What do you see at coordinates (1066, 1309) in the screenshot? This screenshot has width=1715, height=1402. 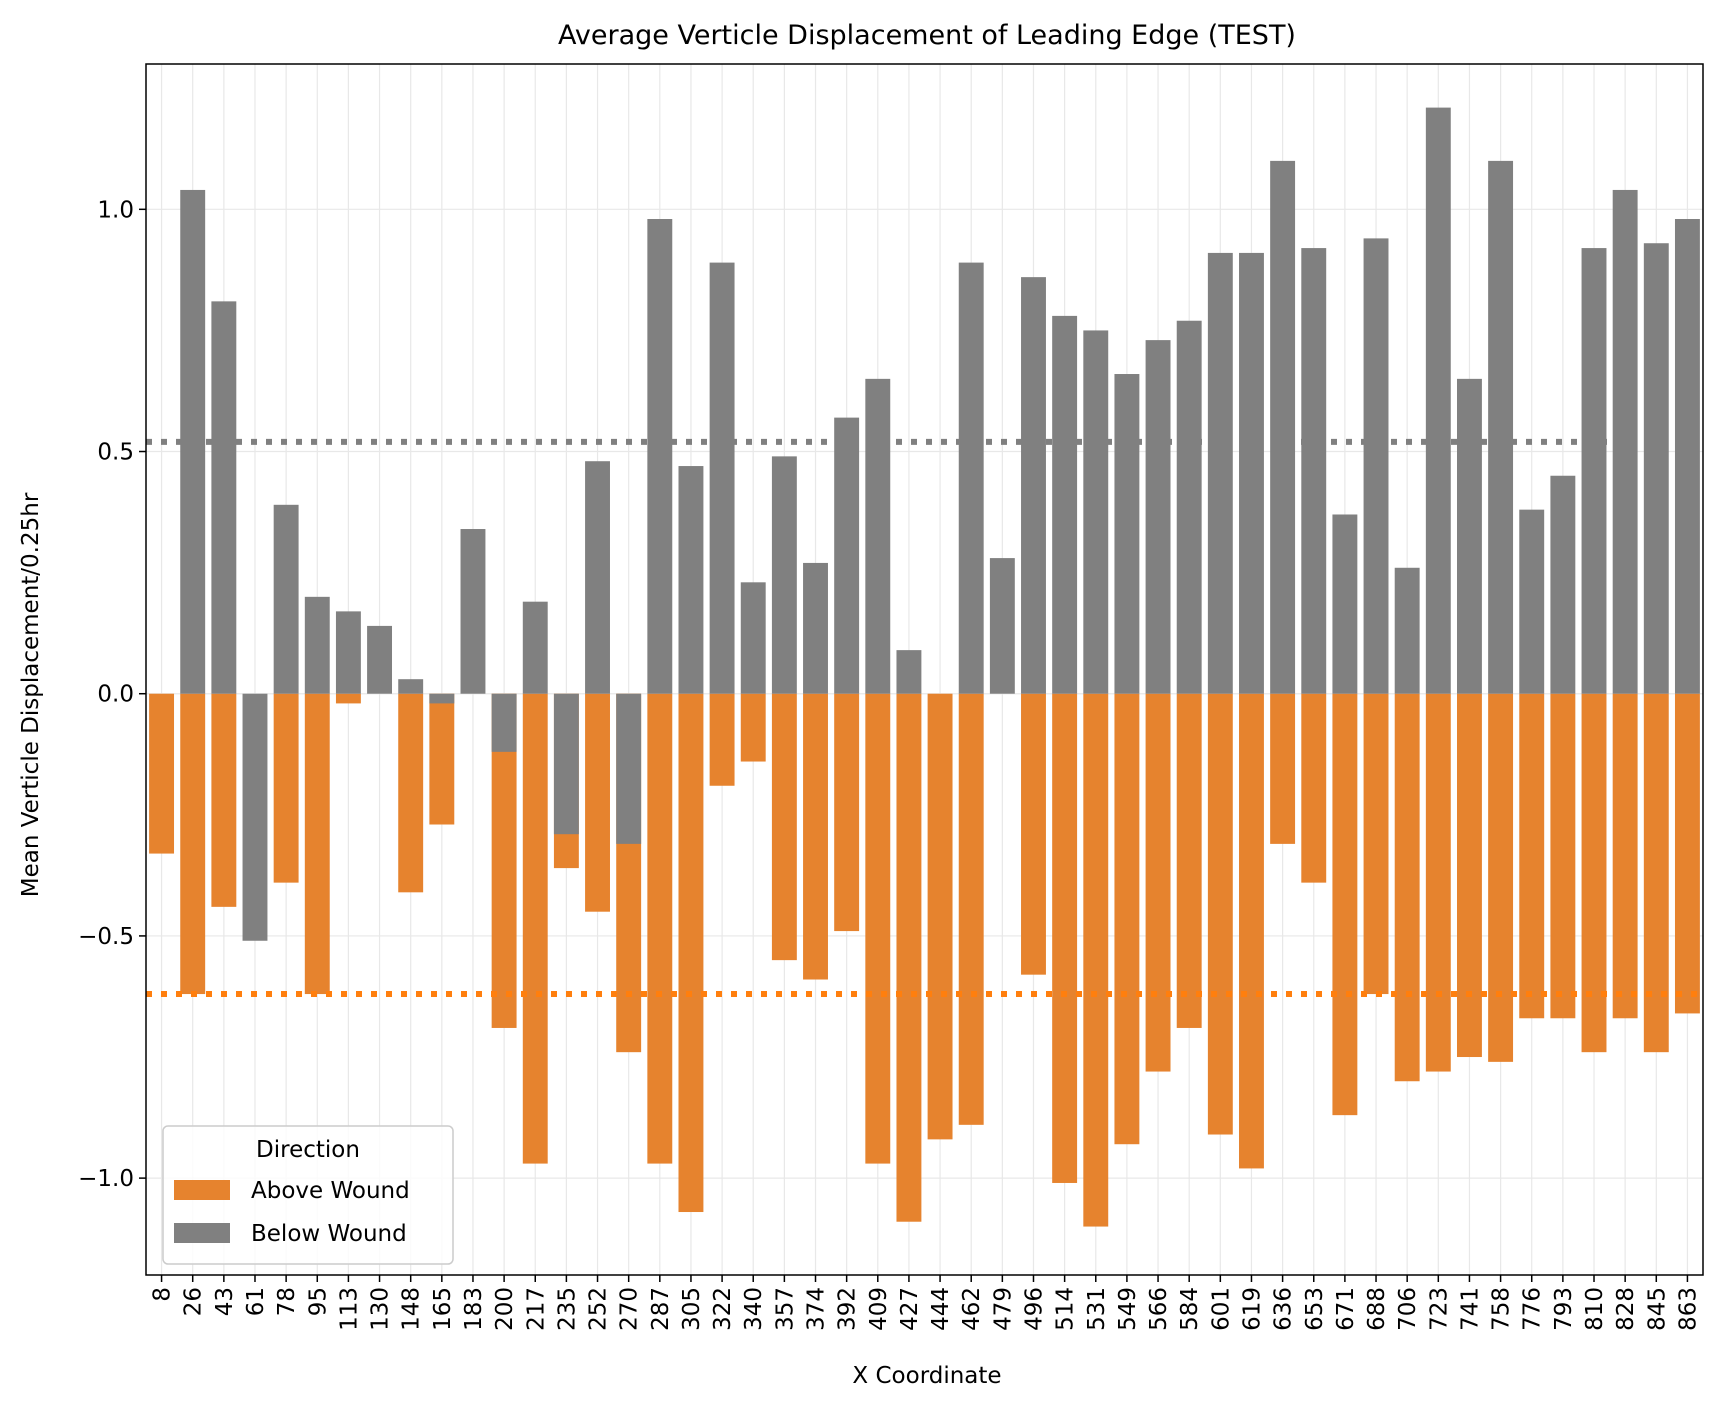 I see `x-tick-label-514: 514` at bounding box center [1066, 1309].